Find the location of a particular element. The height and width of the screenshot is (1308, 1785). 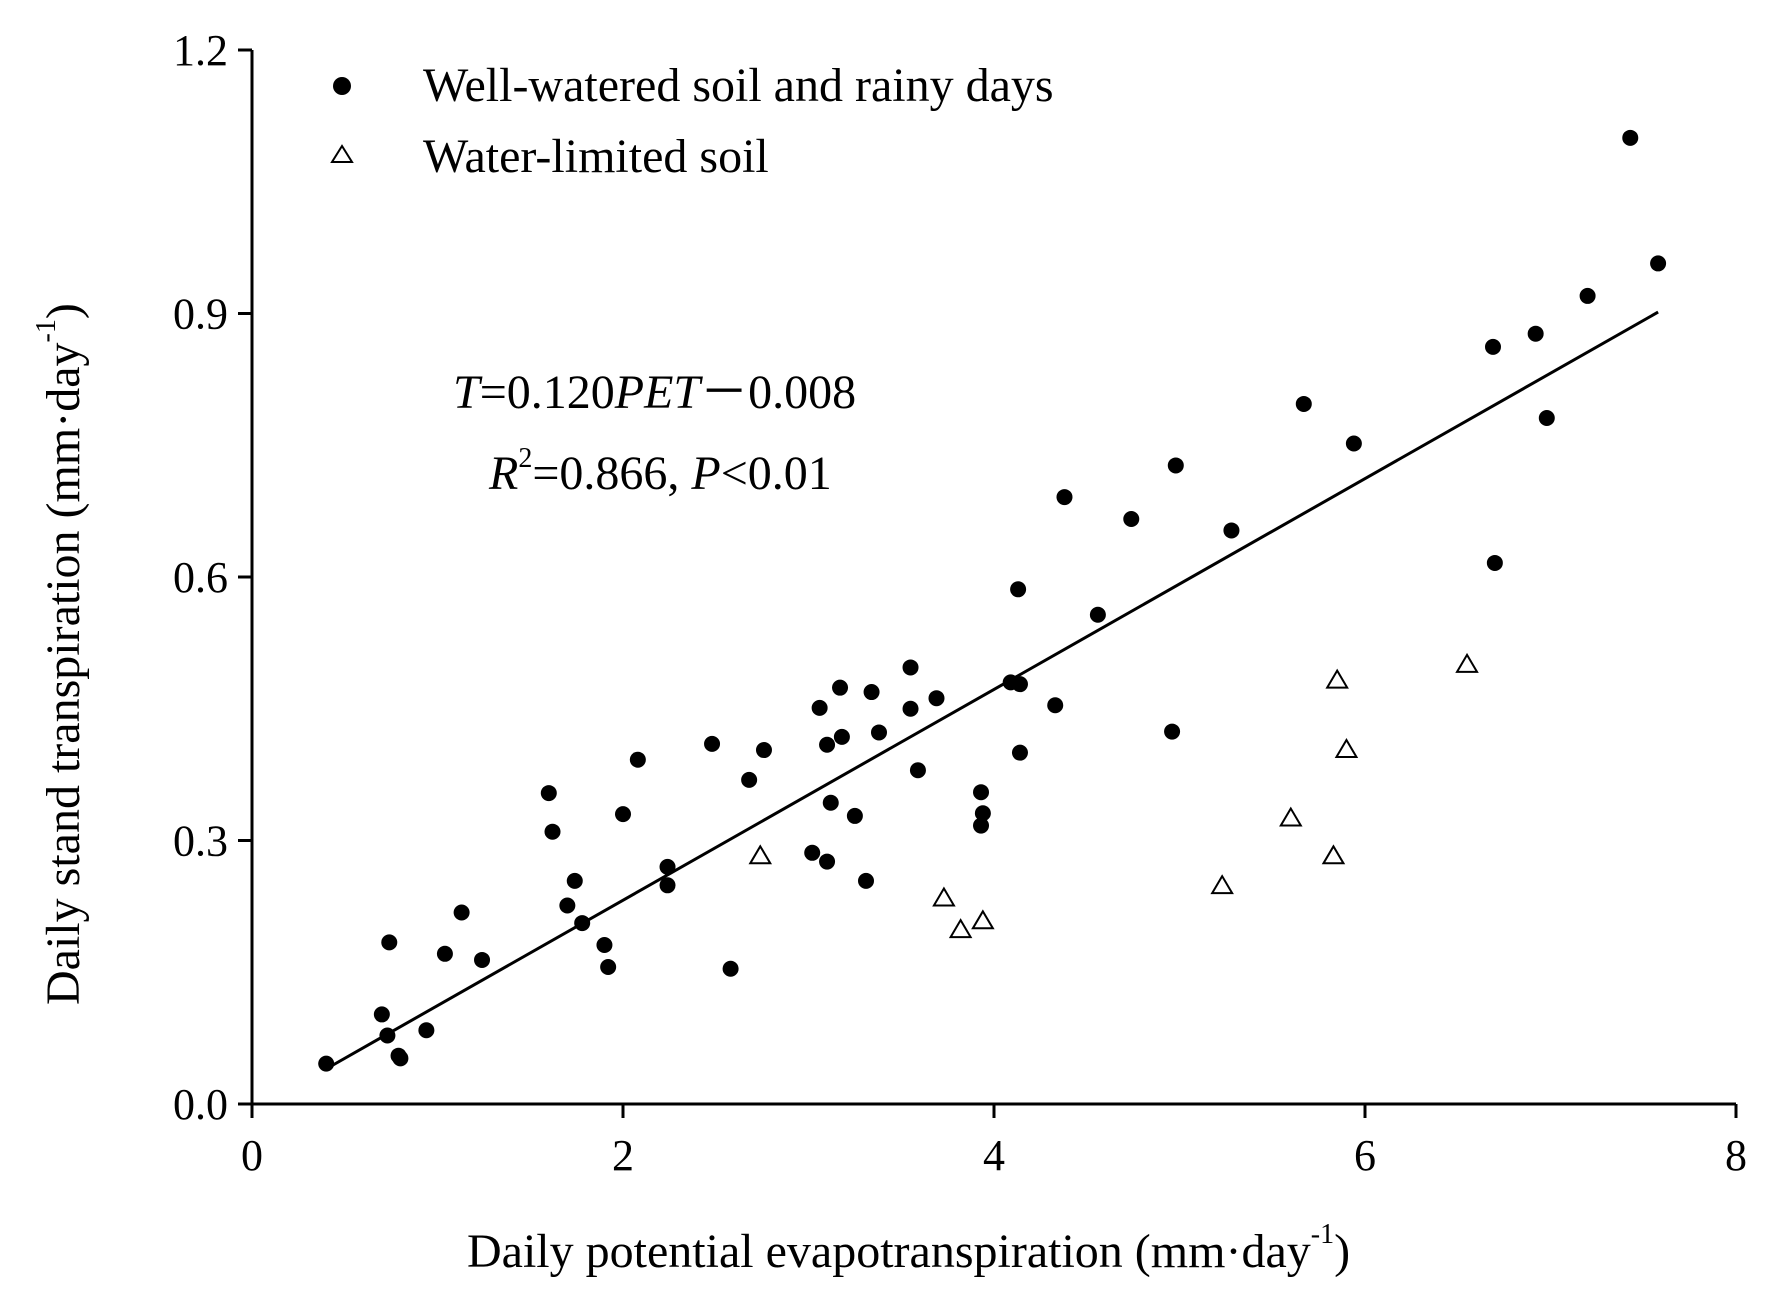

regression-equation: T=0.120PET－0.008 is located at coordinates (654, 392).